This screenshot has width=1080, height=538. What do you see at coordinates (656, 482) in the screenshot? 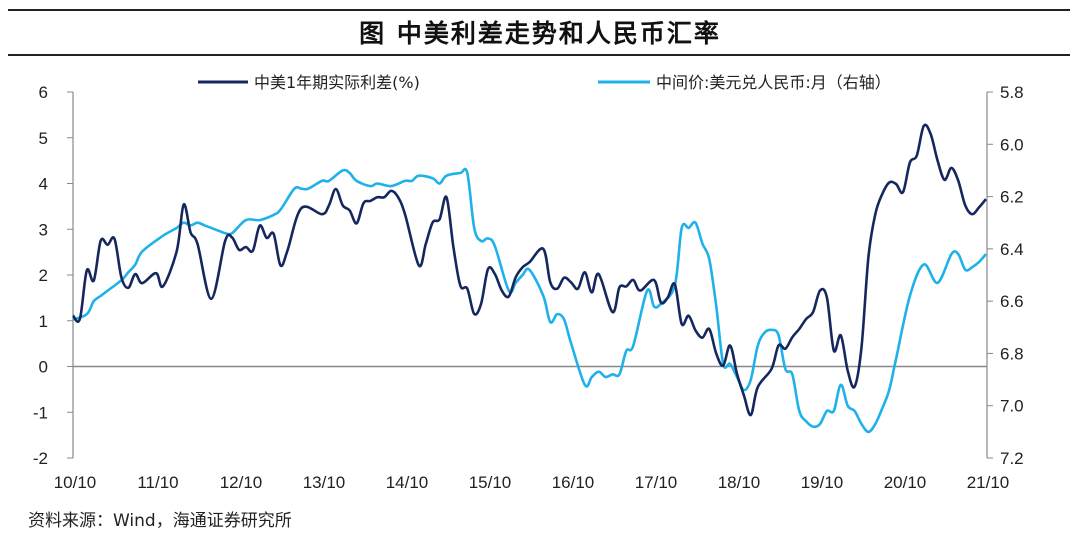
I see `x-tick-label: 17/10` at bounding box center [656, 482].